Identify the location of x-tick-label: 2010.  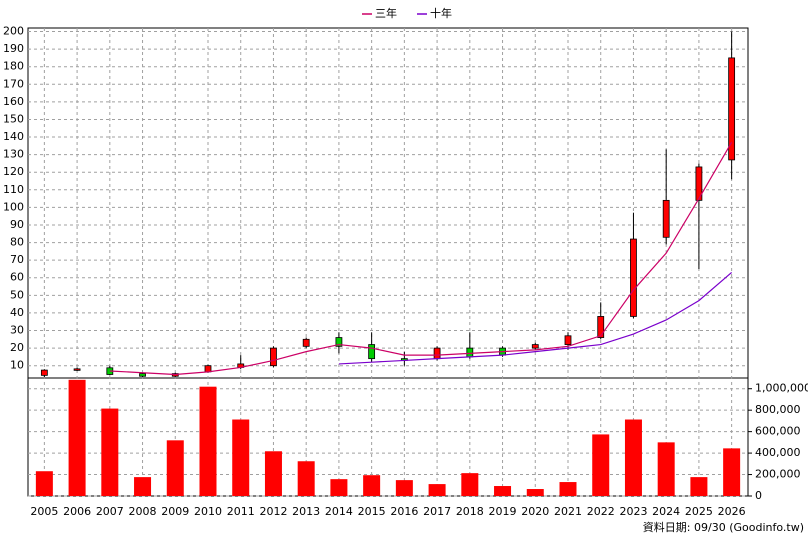
(208, 511).